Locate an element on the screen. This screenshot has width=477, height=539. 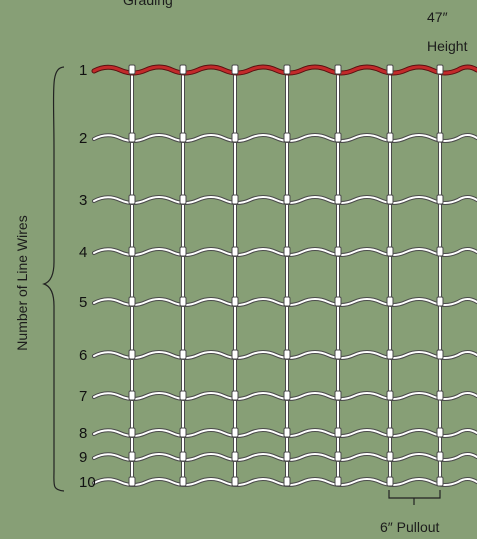
line-wire-number: 5 is located at coordinates (83, 302).